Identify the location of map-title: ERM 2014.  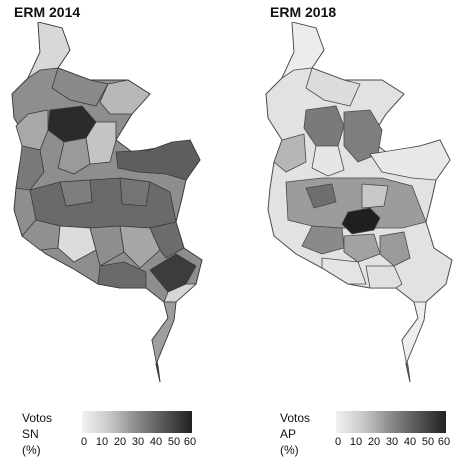
(47, 12).